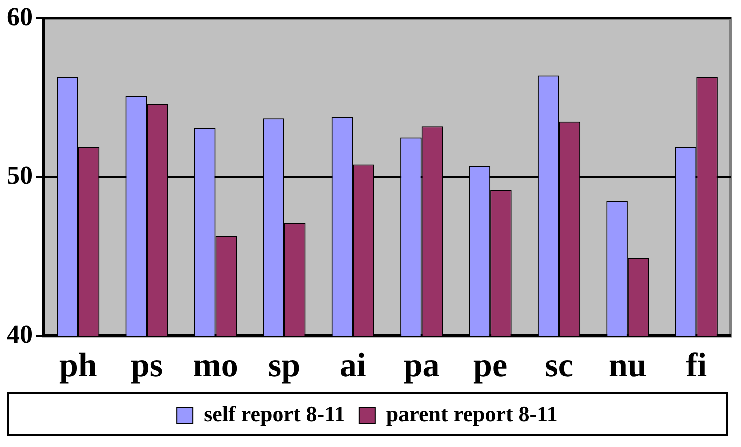 The height and width of the screenshot is (447, 741). I want to click on x-tick-label: mo, so click(215, 365).